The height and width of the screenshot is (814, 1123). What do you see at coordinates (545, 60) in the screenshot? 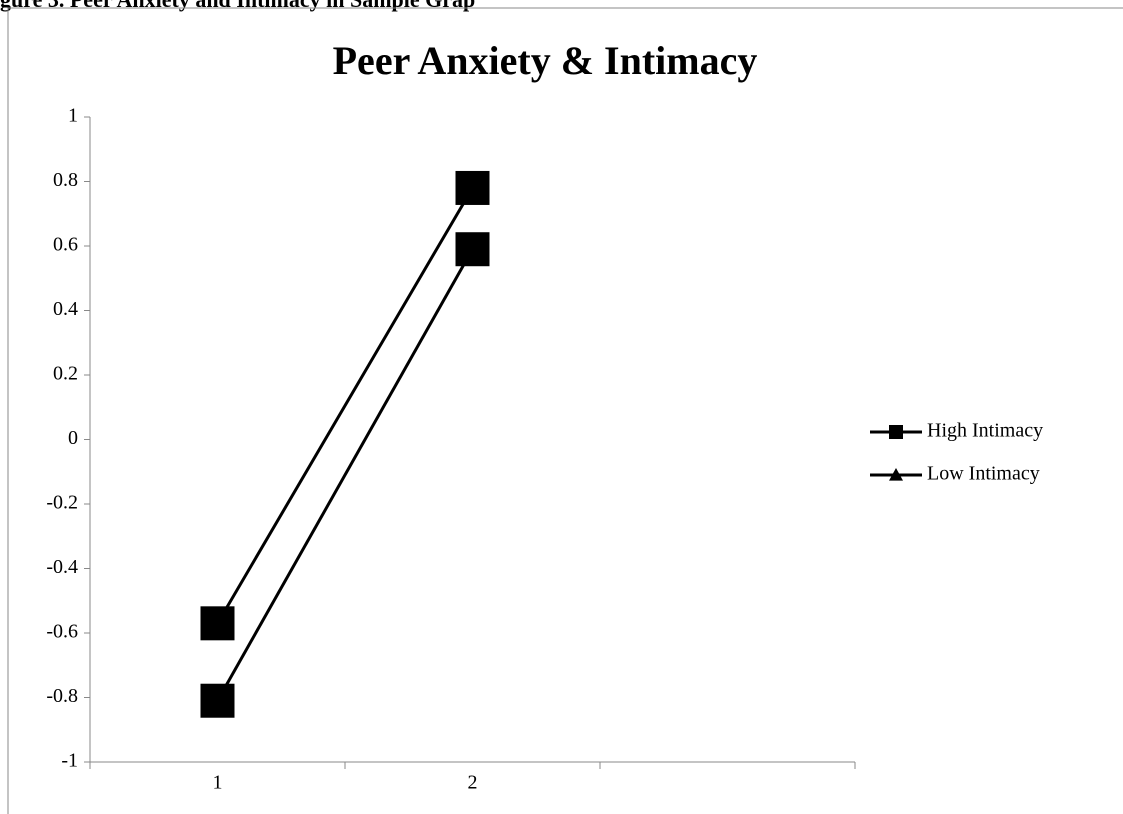
I see `chart-title: Peer Anxiety & Intimacy` at bounding box center [545, 60].